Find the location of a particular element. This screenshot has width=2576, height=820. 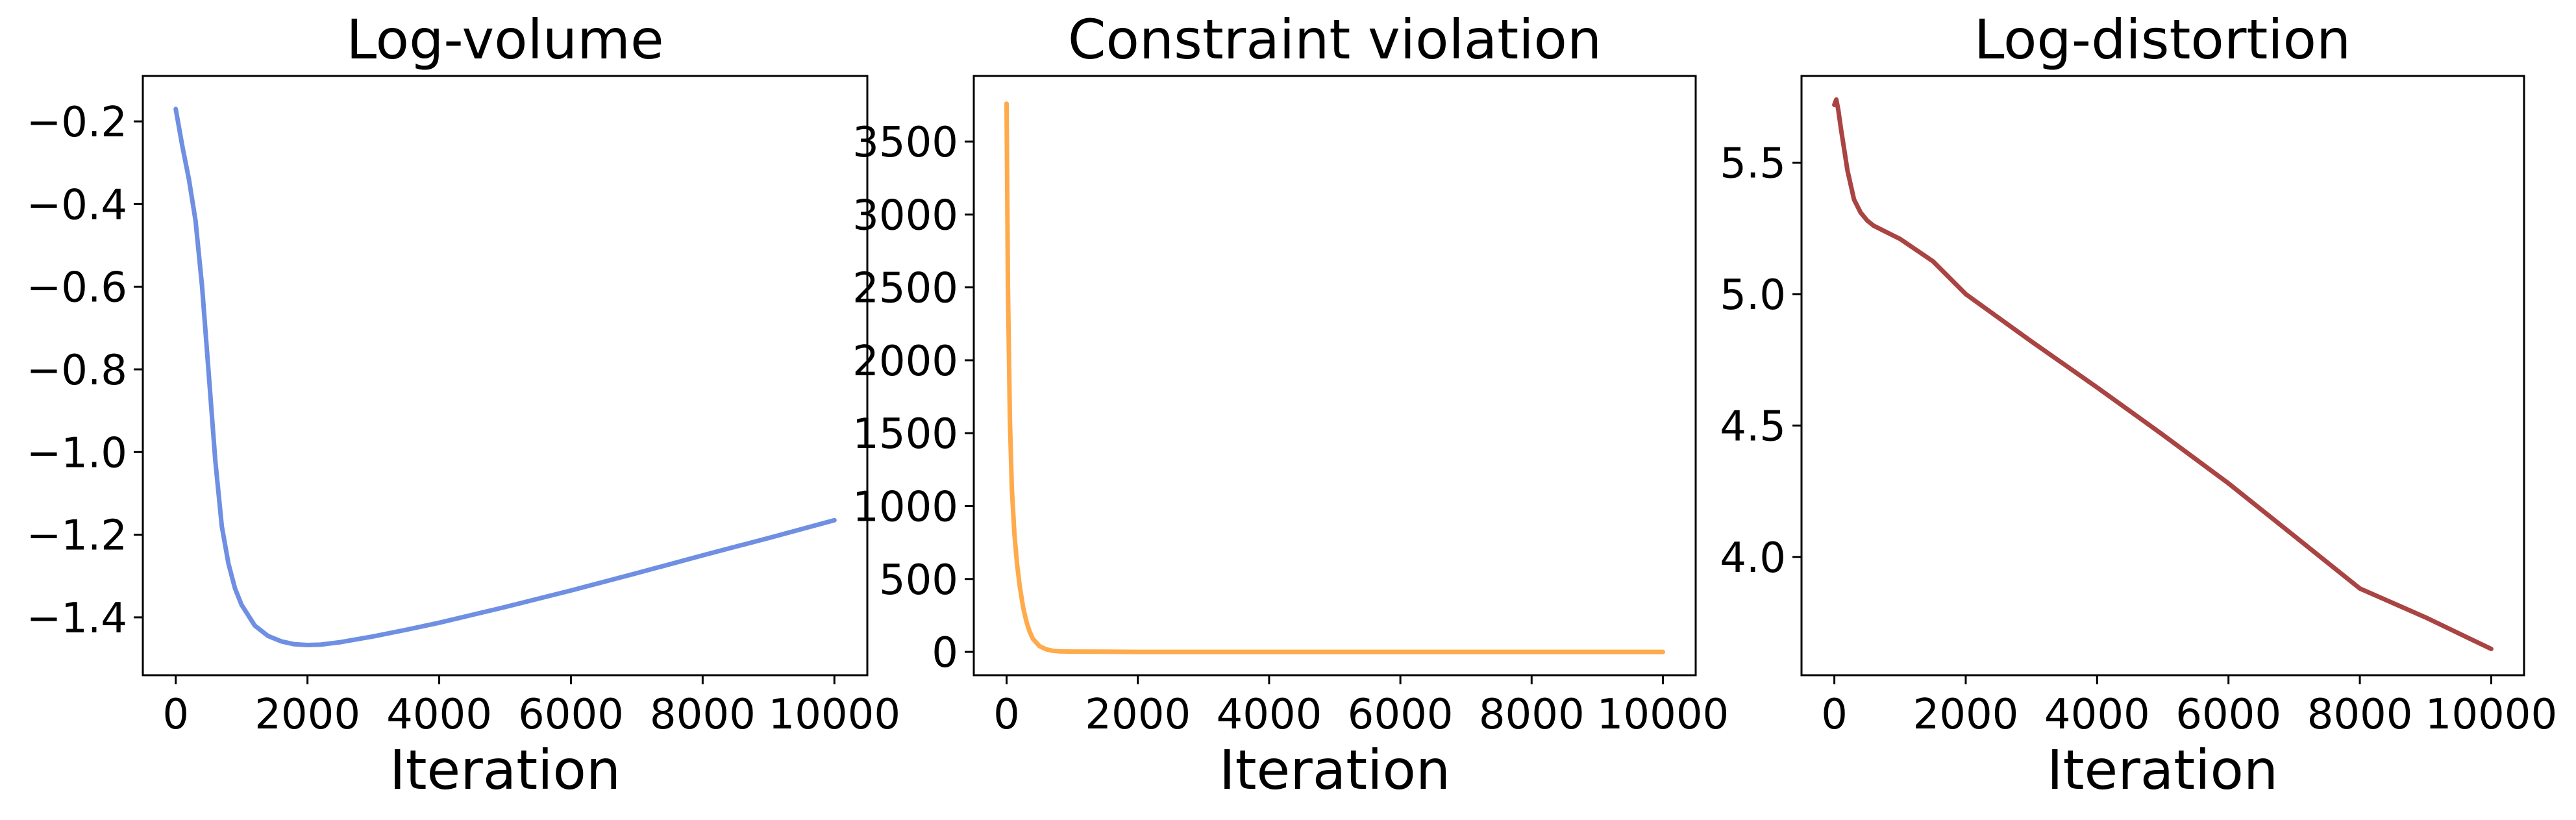

y-tick-label: −0.6 is located at coordinates (77, 288).